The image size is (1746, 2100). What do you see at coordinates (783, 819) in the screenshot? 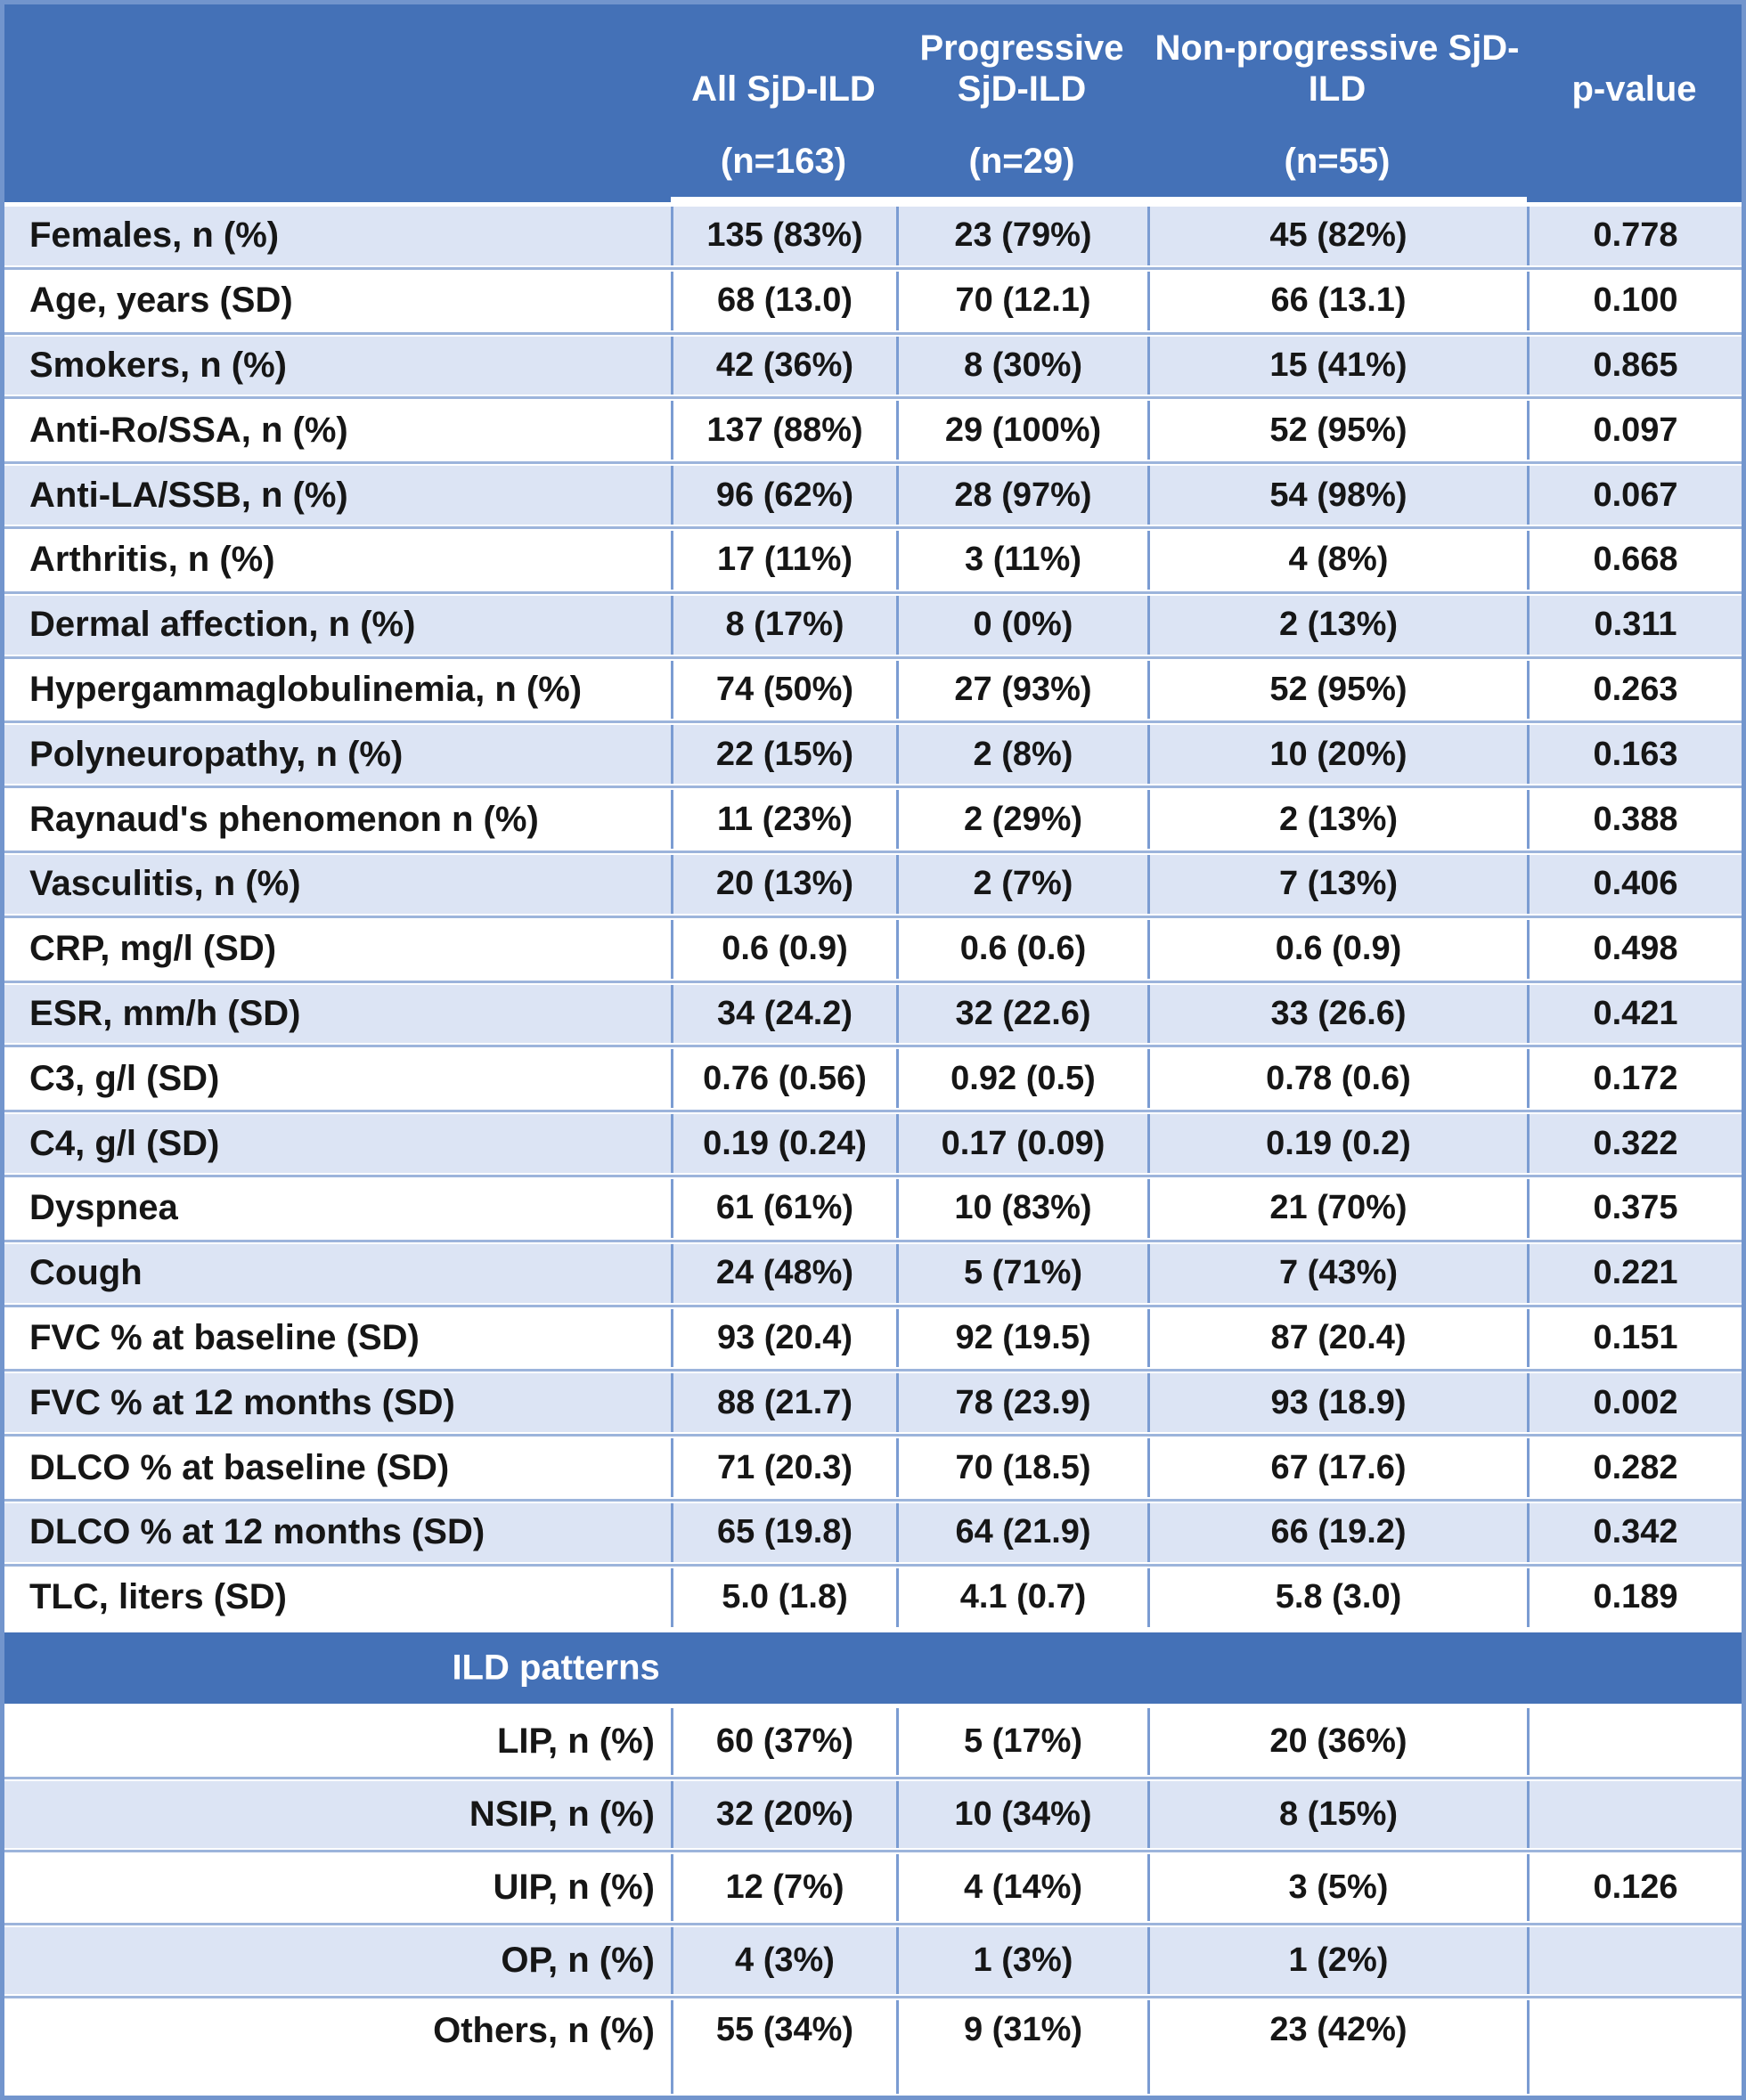
I see `cell-all-sjd-ild: 11 (23%)` at bounding box center [783, 819].